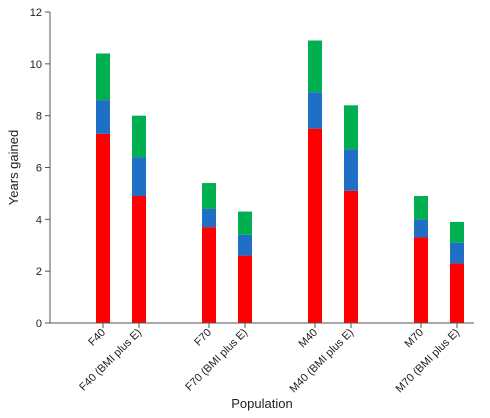 This screenshot has height=418, width=490. What do you see at coordinates (39, 220) in the screenshot?
I see `y-tick-label: 4` at bounding box center [39, 220].